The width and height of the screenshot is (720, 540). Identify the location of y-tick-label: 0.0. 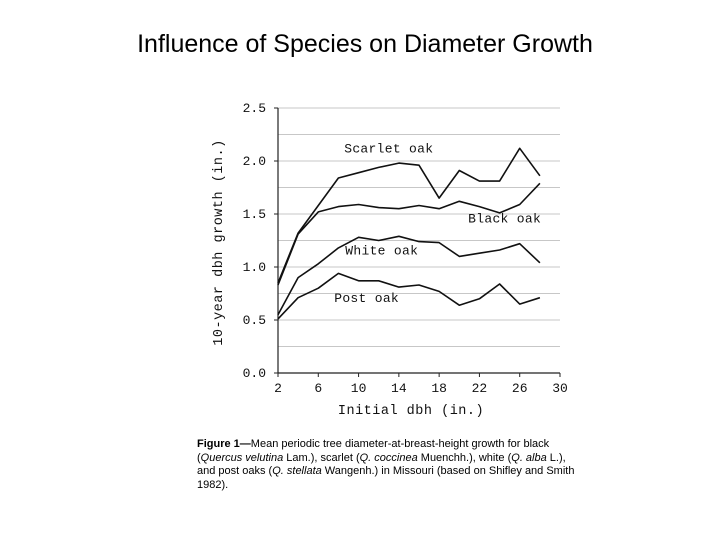
(254, 373).